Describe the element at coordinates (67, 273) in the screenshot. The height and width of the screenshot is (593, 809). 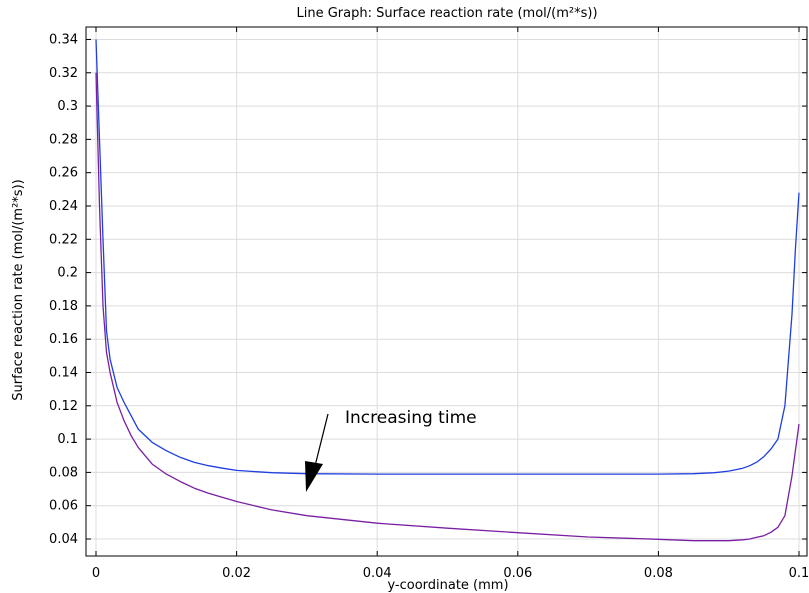
I see `y-tick-label: 0.2` at that location.